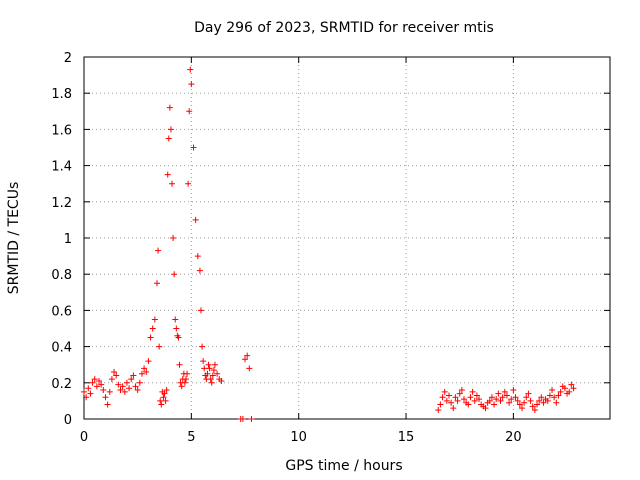  Describe the element at coordinates (68, 420) in the screenshot. I see `y-tick-label: 0` at that location.